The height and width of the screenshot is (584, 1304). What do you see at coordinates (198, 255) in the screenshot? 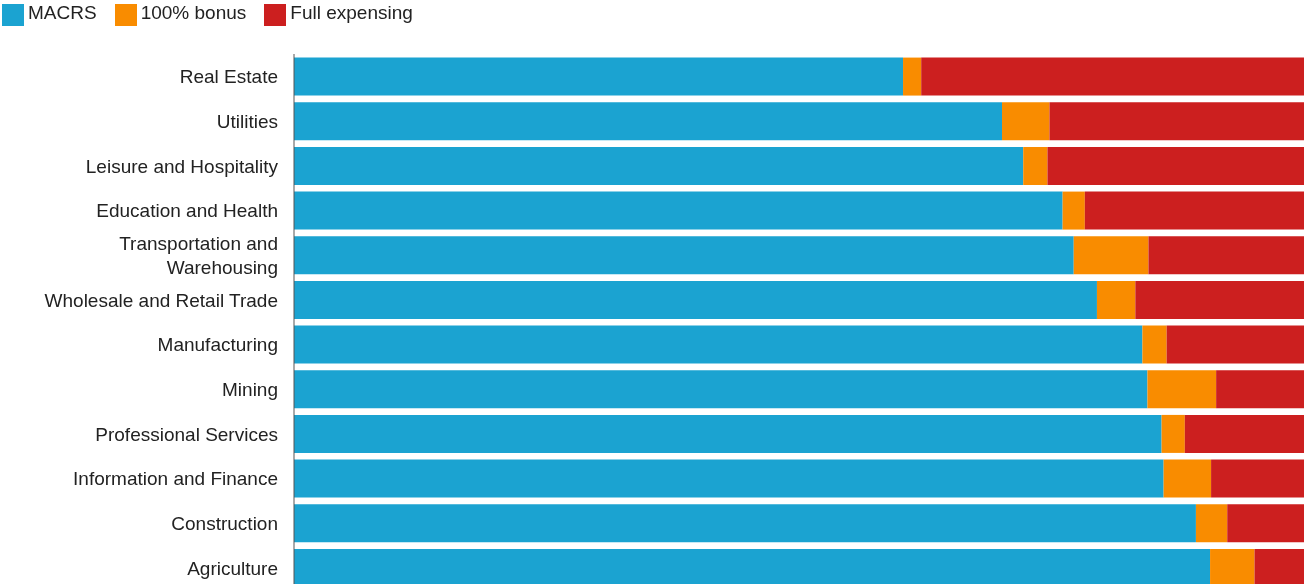
I see `y-tick-label: Transportation and Warehousing` at bounding box center [198, 255].